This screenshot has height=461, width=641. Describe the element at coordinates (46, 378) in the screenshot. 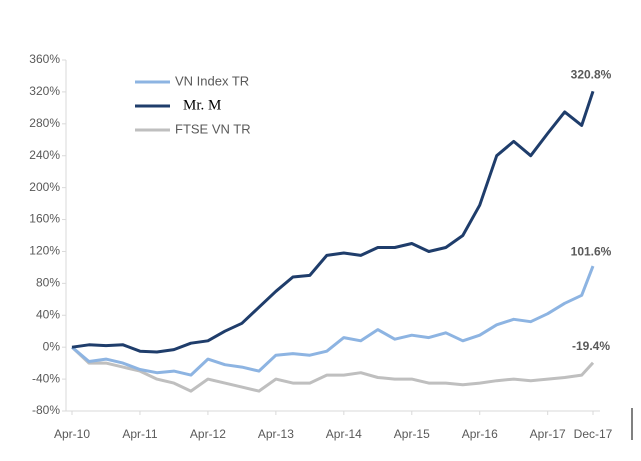

I see `y-tick-label: -40%` at that location.